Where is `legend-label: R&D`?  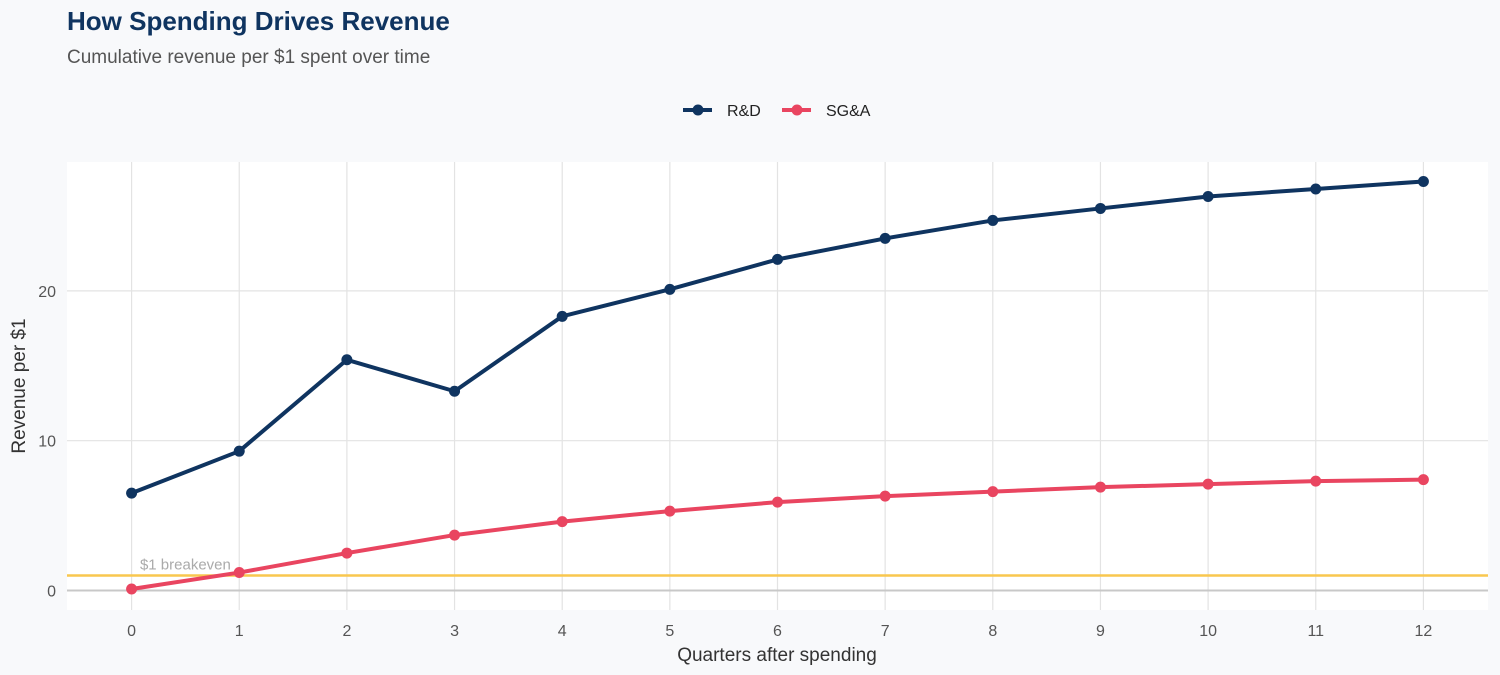
legend-label: R&D is located at coordinates (744, 111).